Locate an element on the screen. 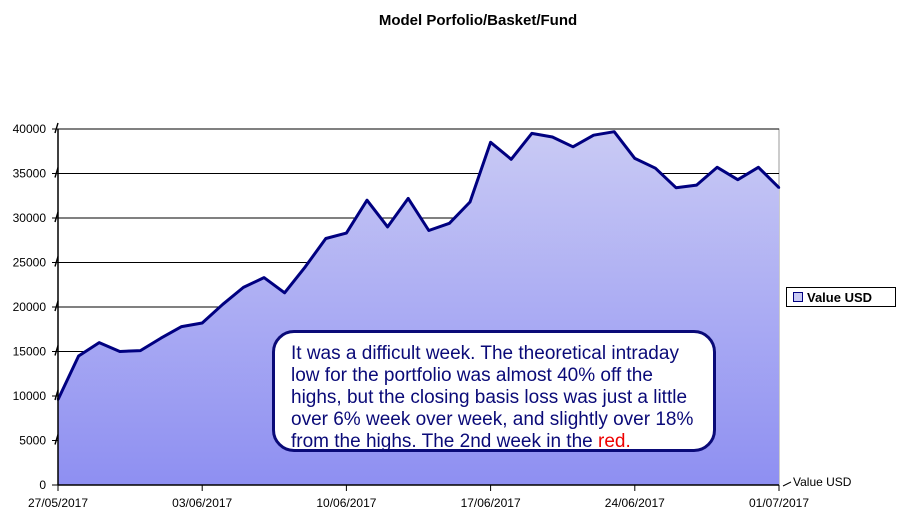  x-tick-label: 27/05/2017 is located at coordinates (58, 503).